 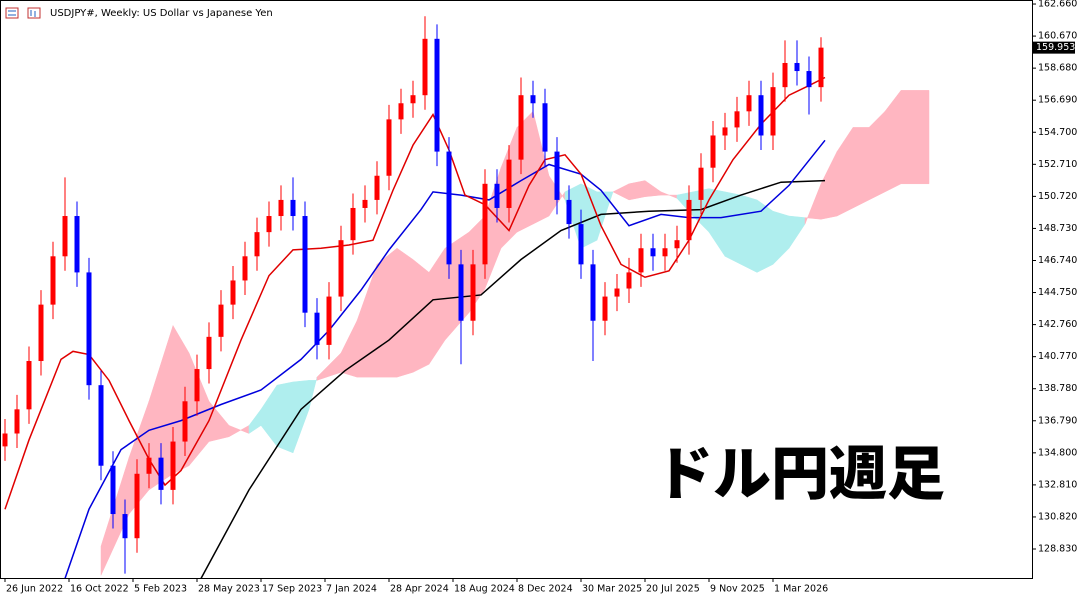 I want to click on icon-chart, so click(x=34, y=13).